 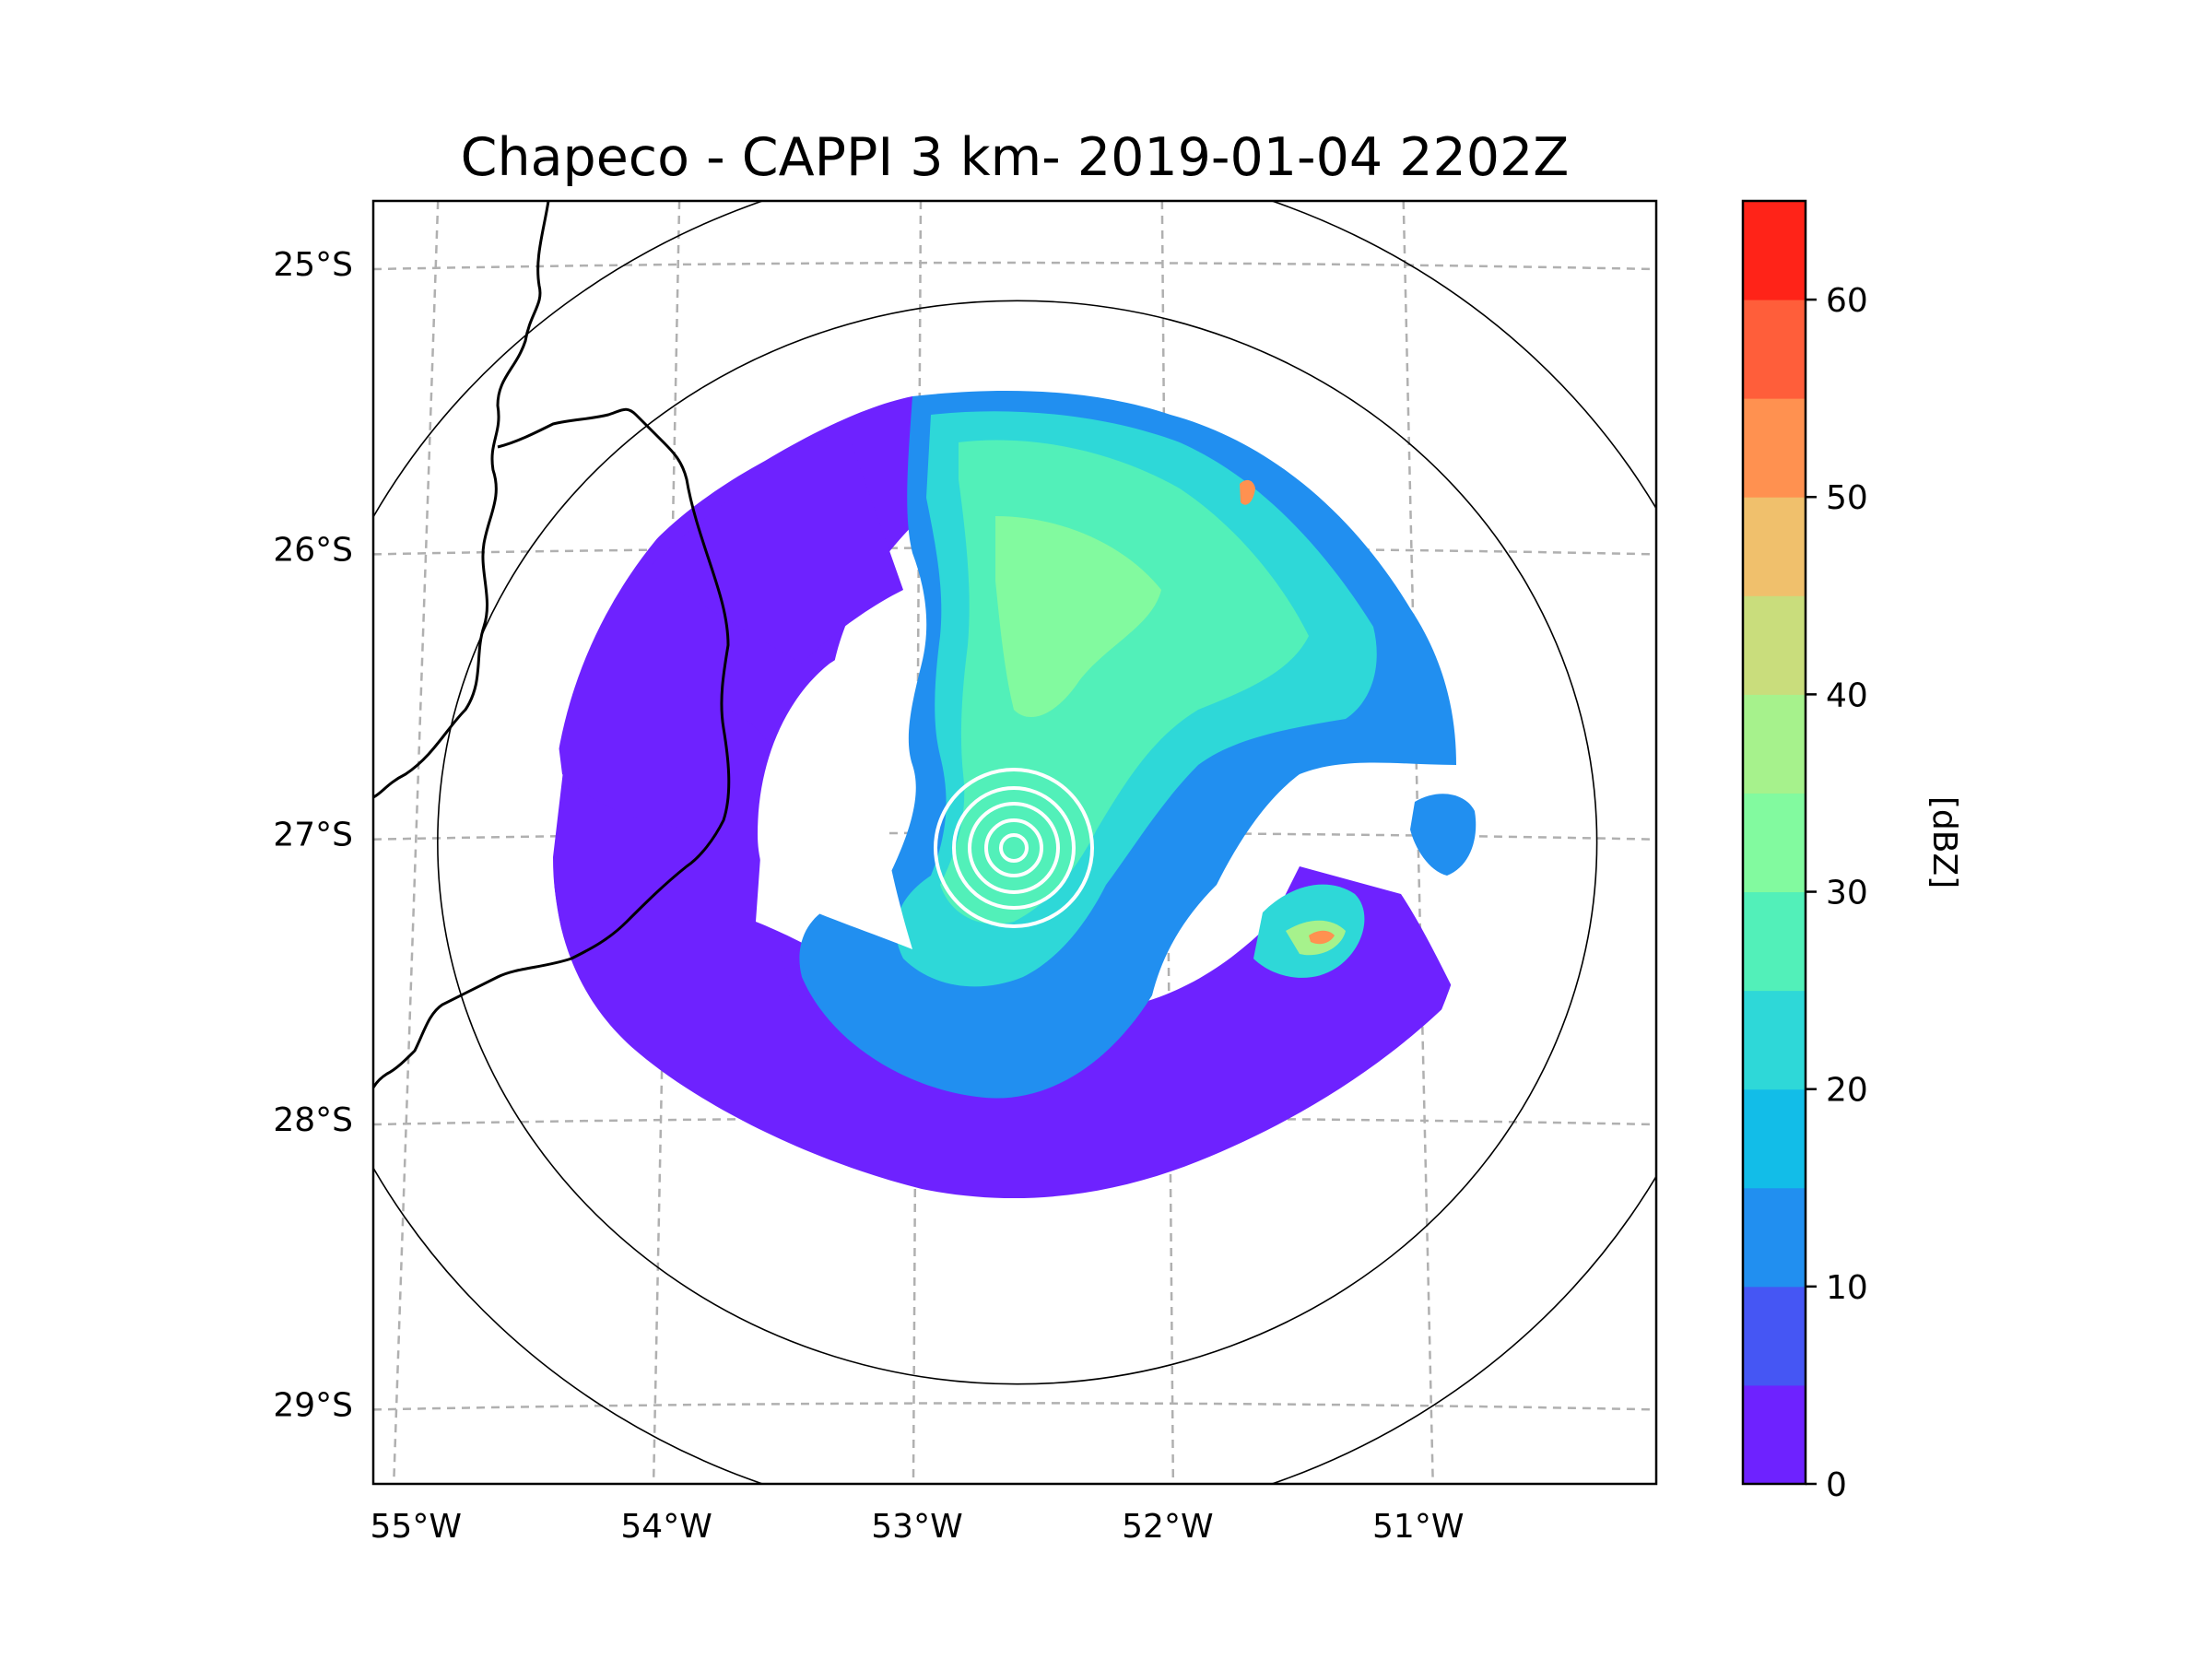 What do you see at coordinates (1847, 1288) in the screenshot?
I see `colorbar-tick-label: 10` at bounding box center [1847, 1288].